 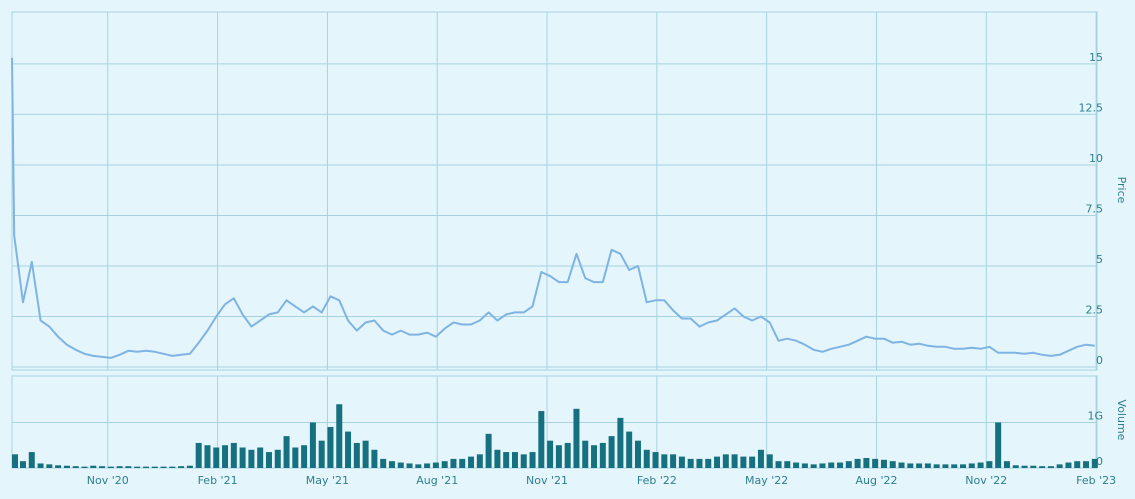 What do you see at coordinates (1099, 360) in the screenshot?
I see `y-tick-label: 0` at bounding box center [1099, 360].